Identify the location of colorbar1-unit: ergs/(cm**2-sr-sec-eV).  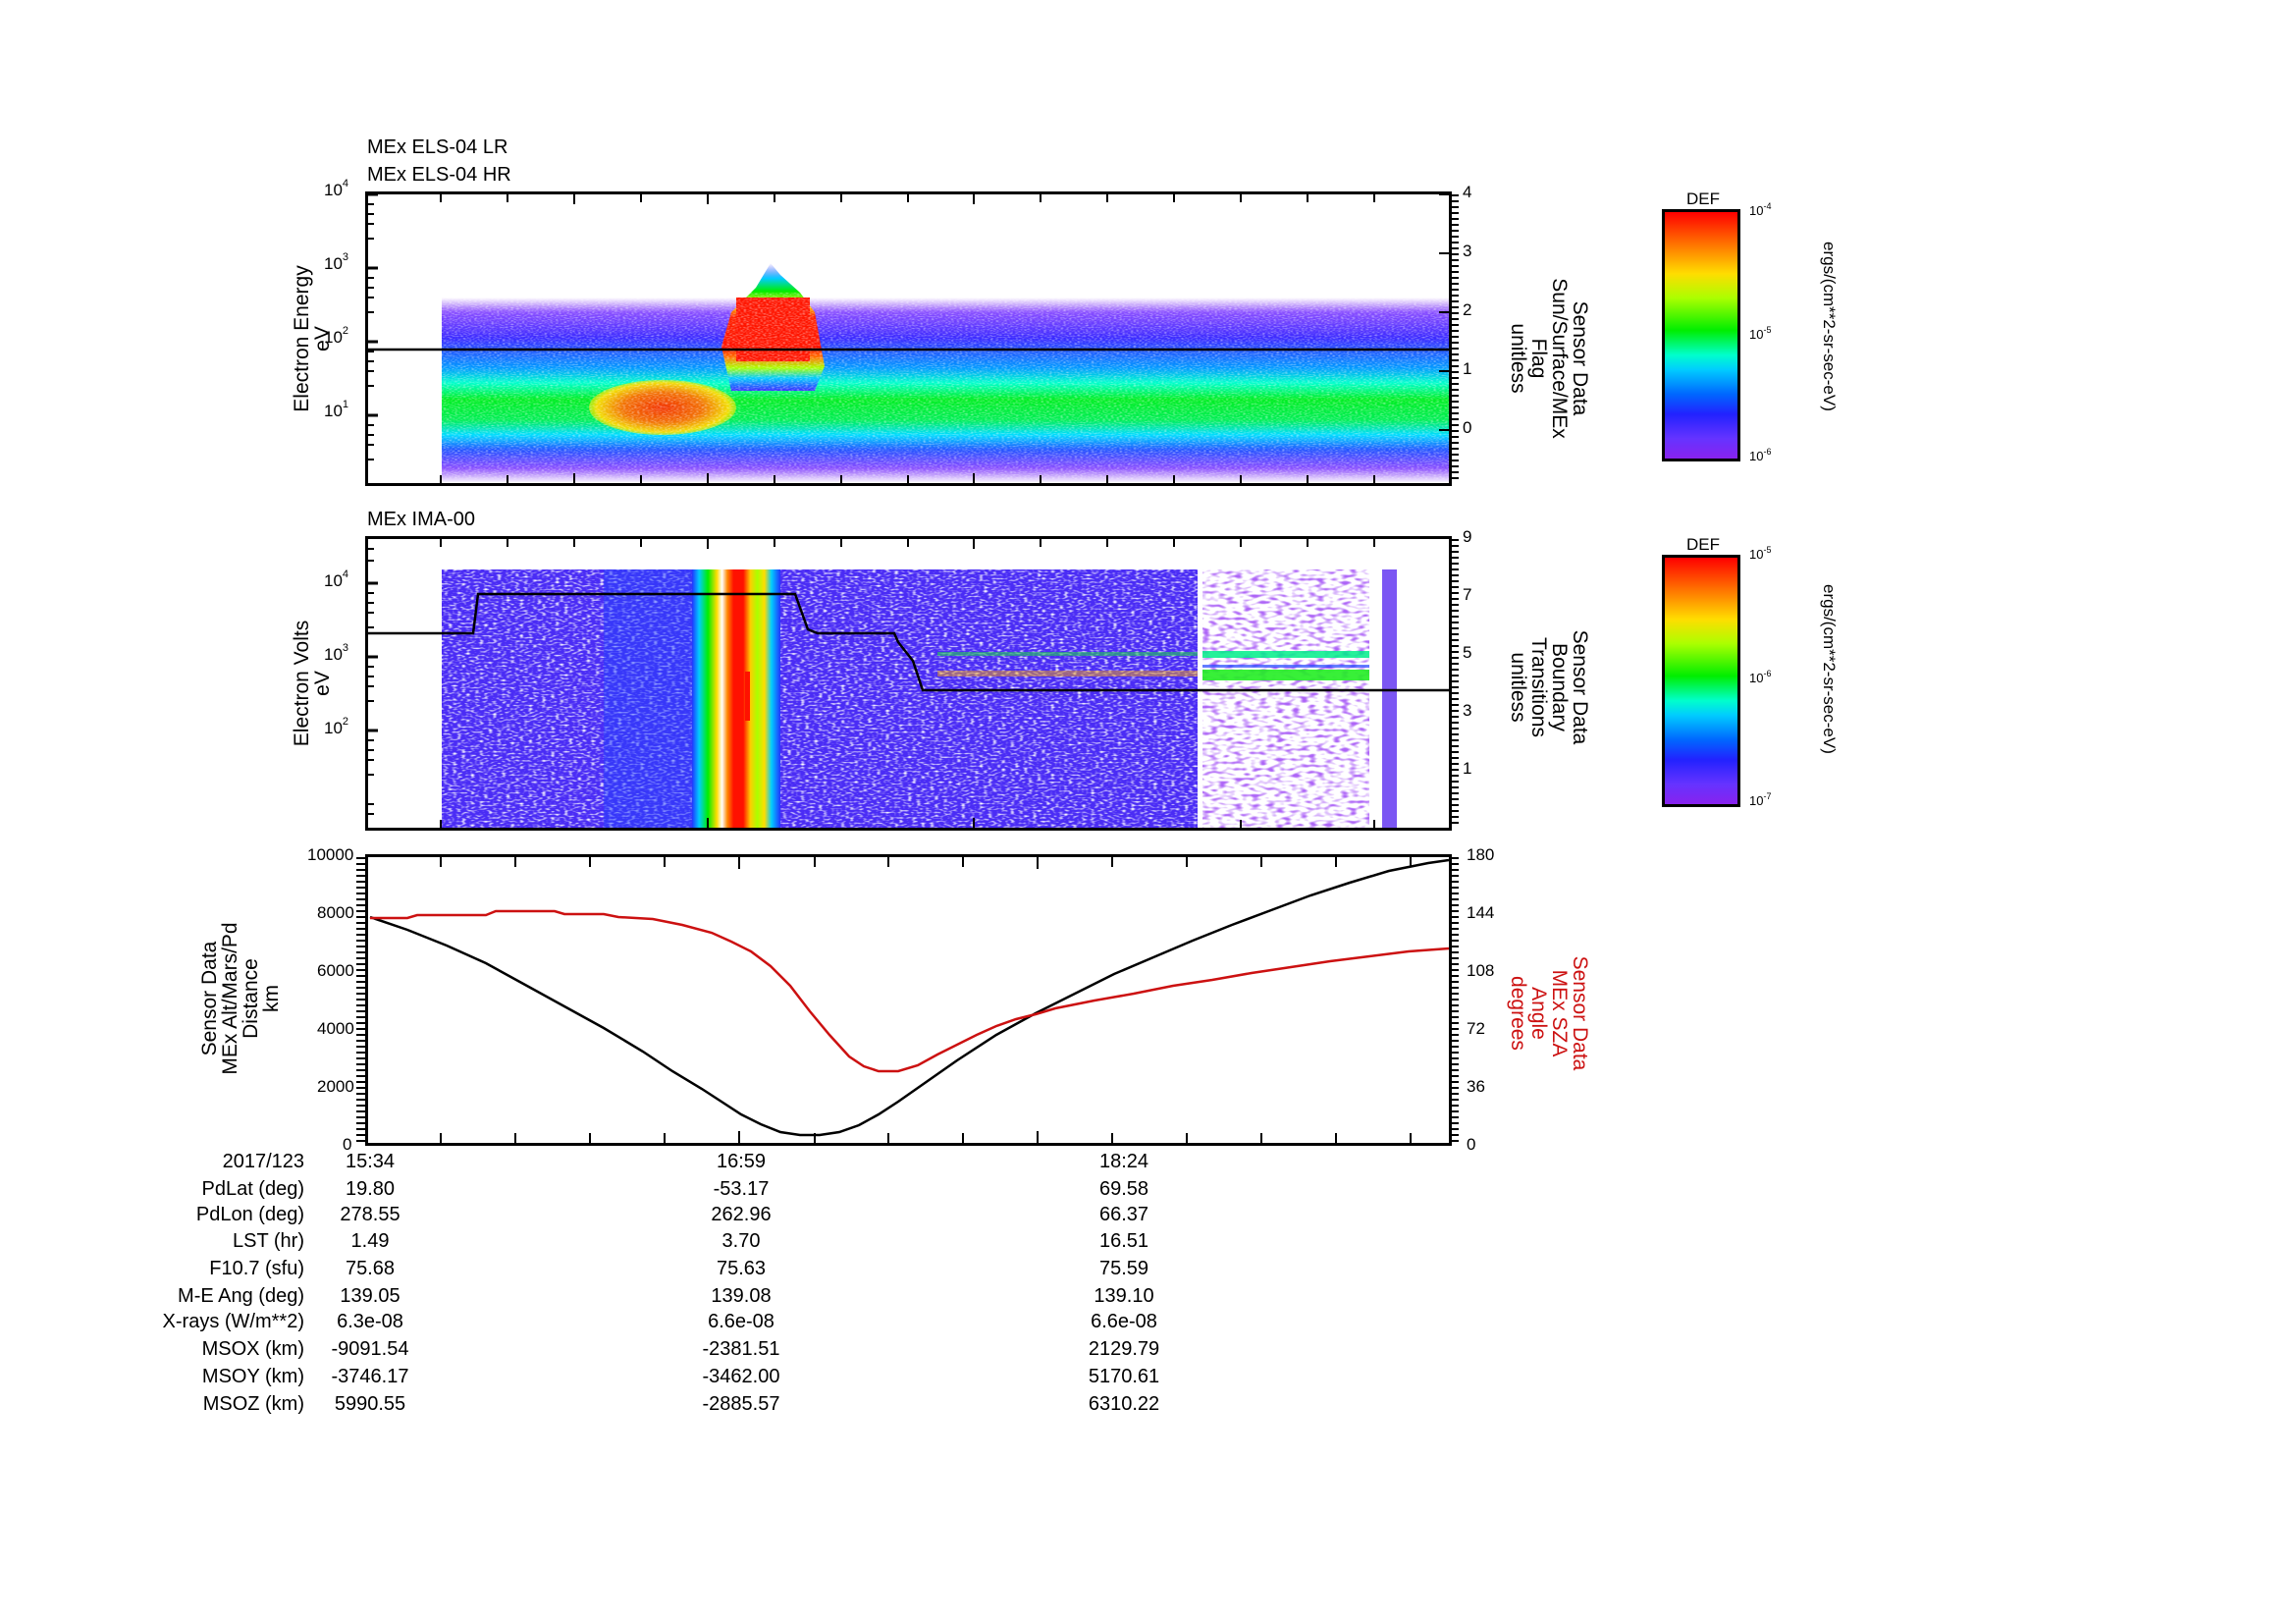
(1830, 326).